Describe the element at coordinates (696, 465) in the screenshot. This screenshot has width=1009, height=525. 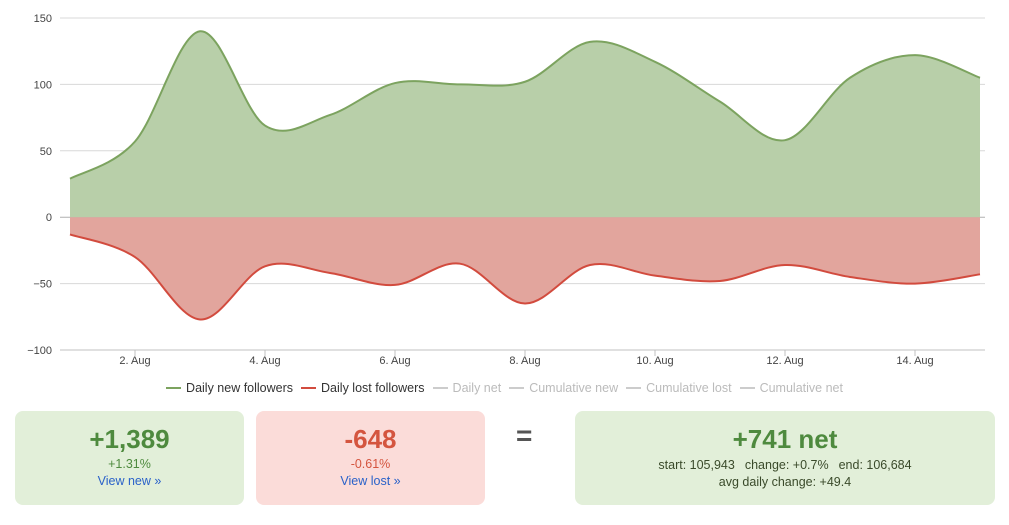
I see `net-start: start: 105,943` at that location.